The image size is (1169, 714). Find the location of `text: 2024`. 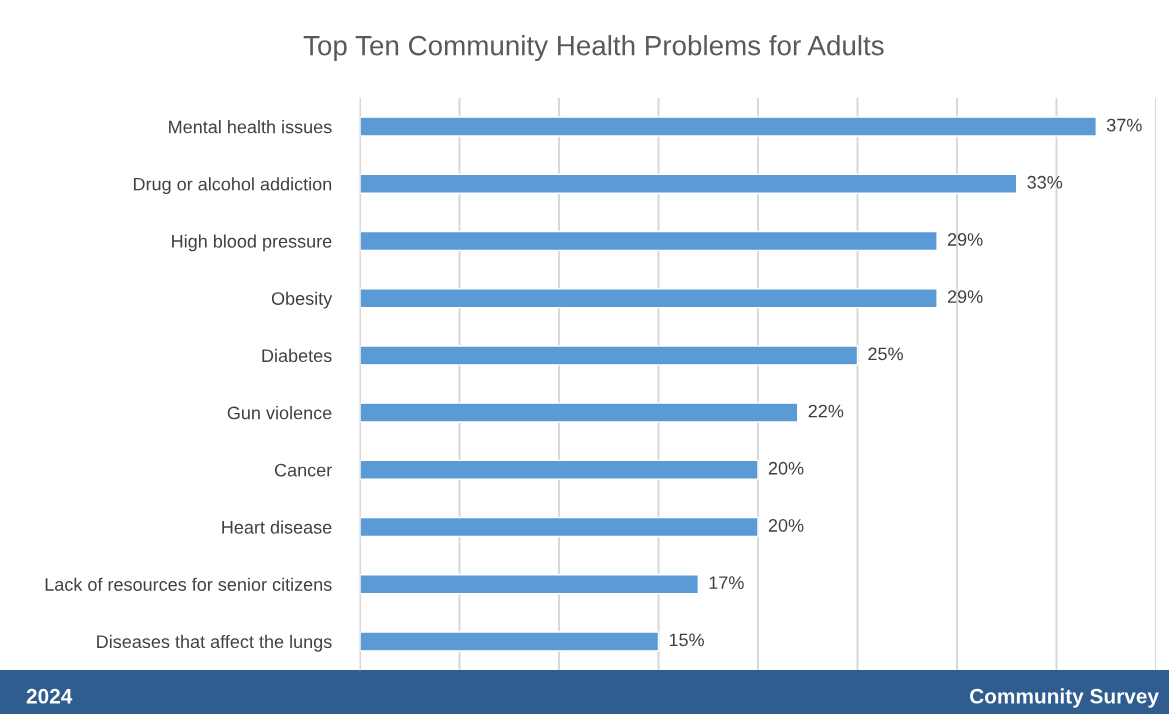

text: 2024 is located at coordinates (49, 696).